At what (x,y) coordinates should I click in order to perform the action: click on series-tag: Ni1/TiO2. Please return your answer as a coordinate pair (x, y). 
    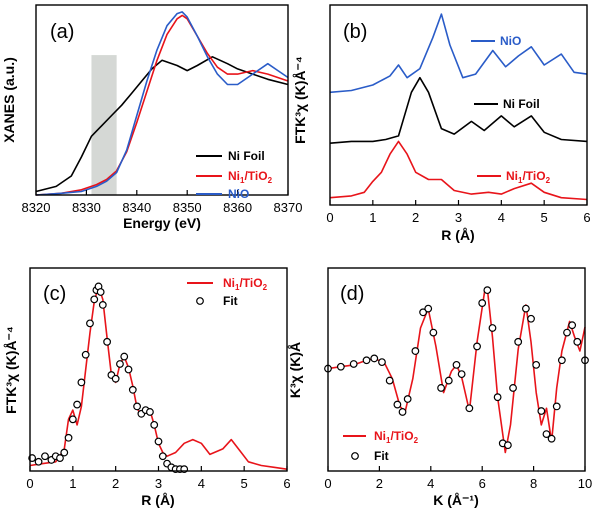
    Looking at the image, I should click on (528, 177).